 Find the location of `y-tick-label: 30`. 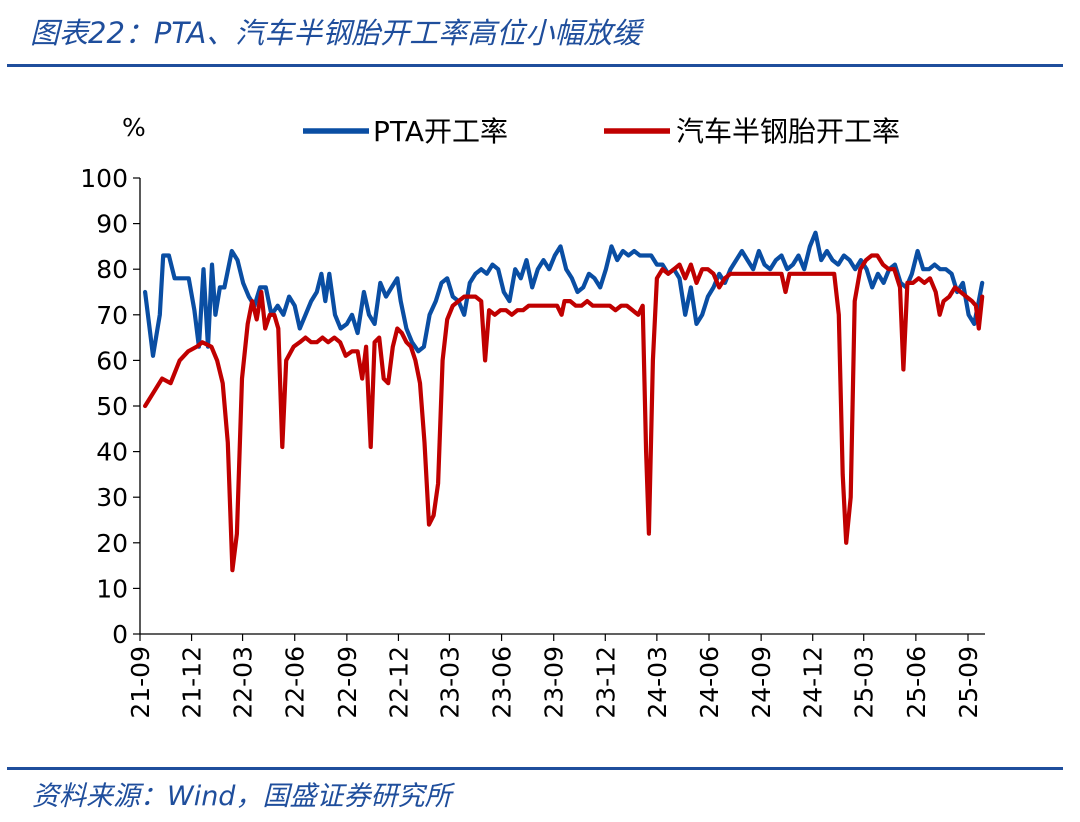

y-tick-label: 30 is located at coordinates (112, 497).